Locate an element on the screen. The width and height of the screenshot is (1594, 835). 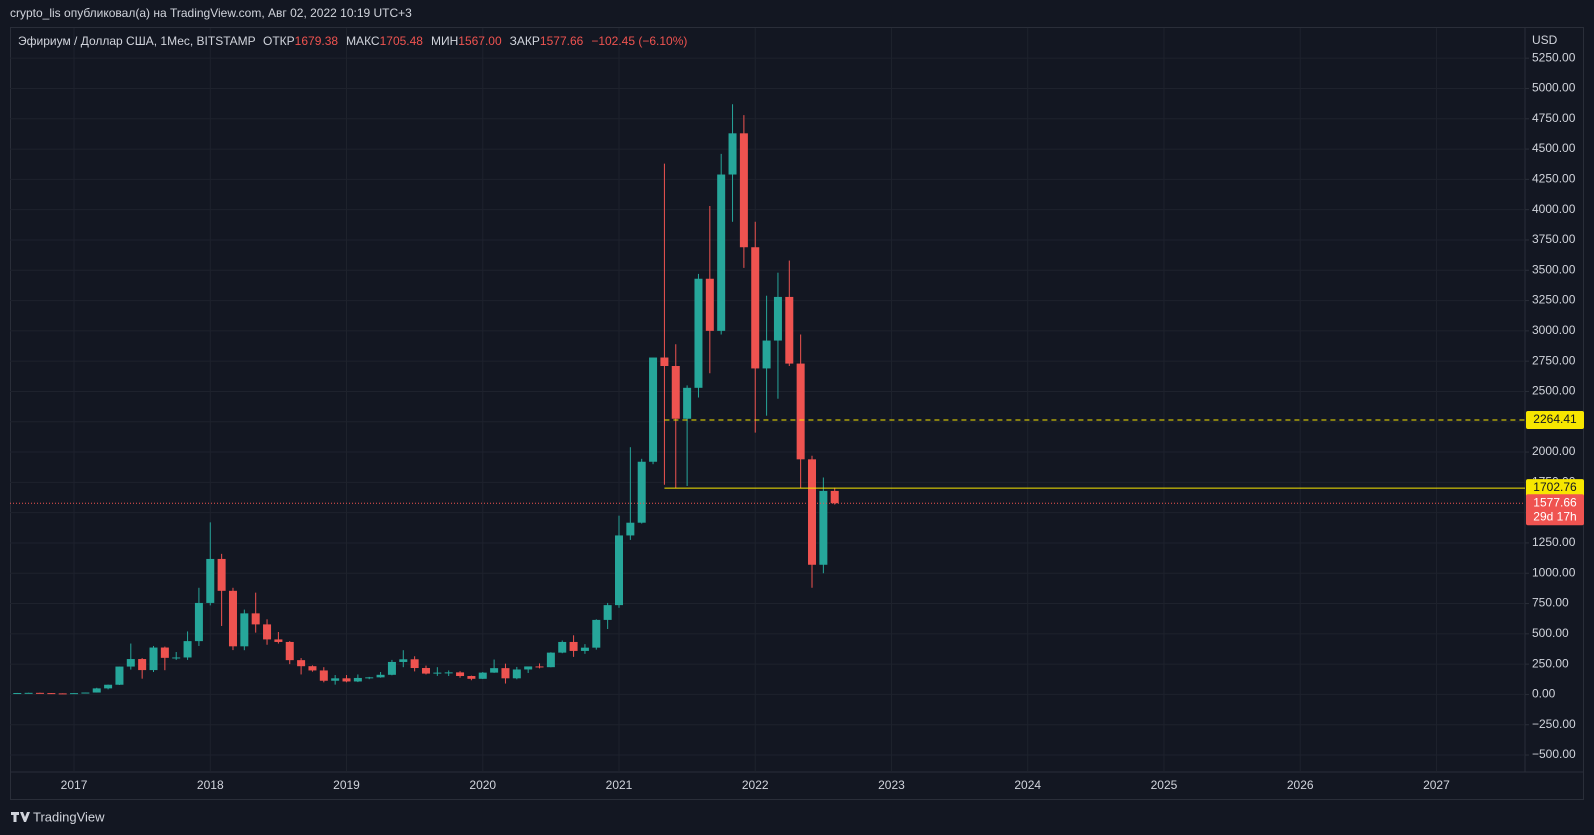
legend-key: ЗАКР is located at coordinates (524, 41).